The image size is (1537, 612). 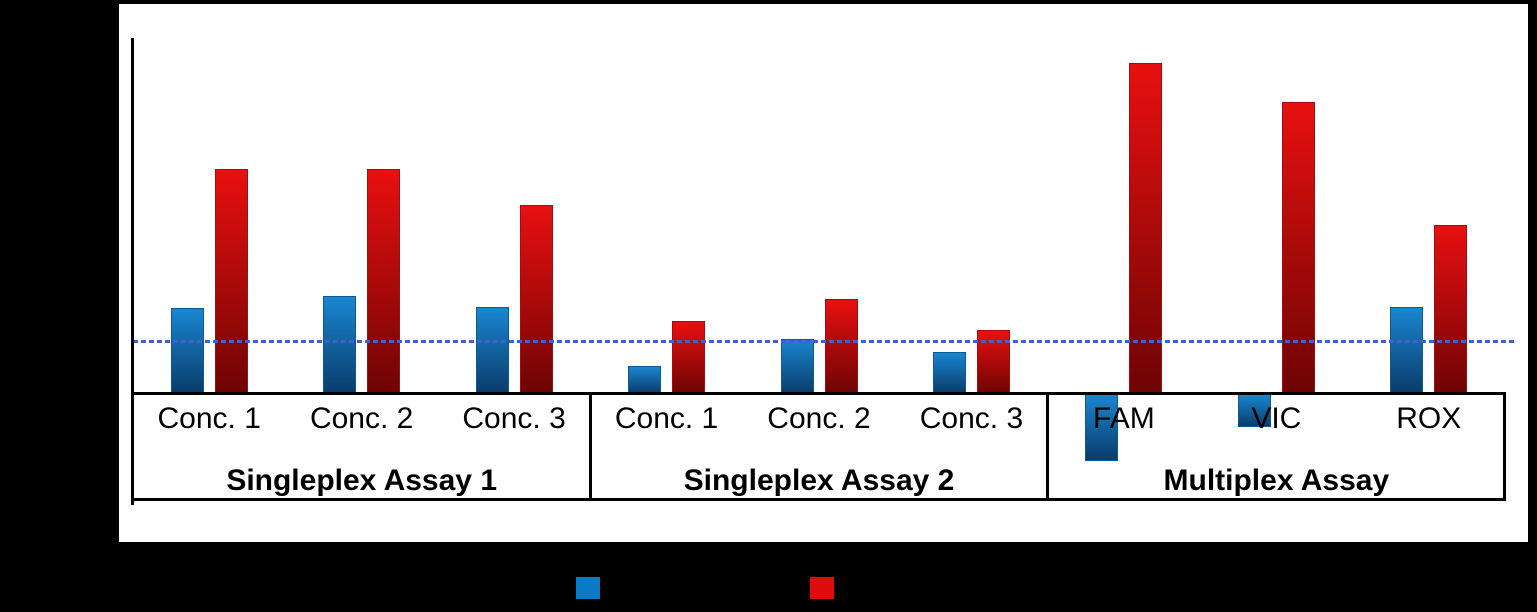 I want to click on legend-swatch-red, so click(x=822, y=588).